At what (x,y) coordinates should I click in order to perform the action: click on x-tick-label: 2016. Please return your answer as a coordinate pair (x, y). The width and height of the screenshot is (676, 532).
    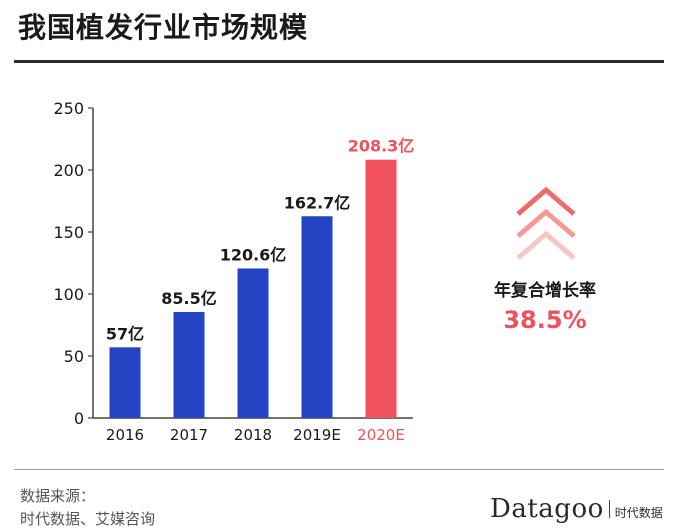
    Looking at the image, I should click on (125, 435).